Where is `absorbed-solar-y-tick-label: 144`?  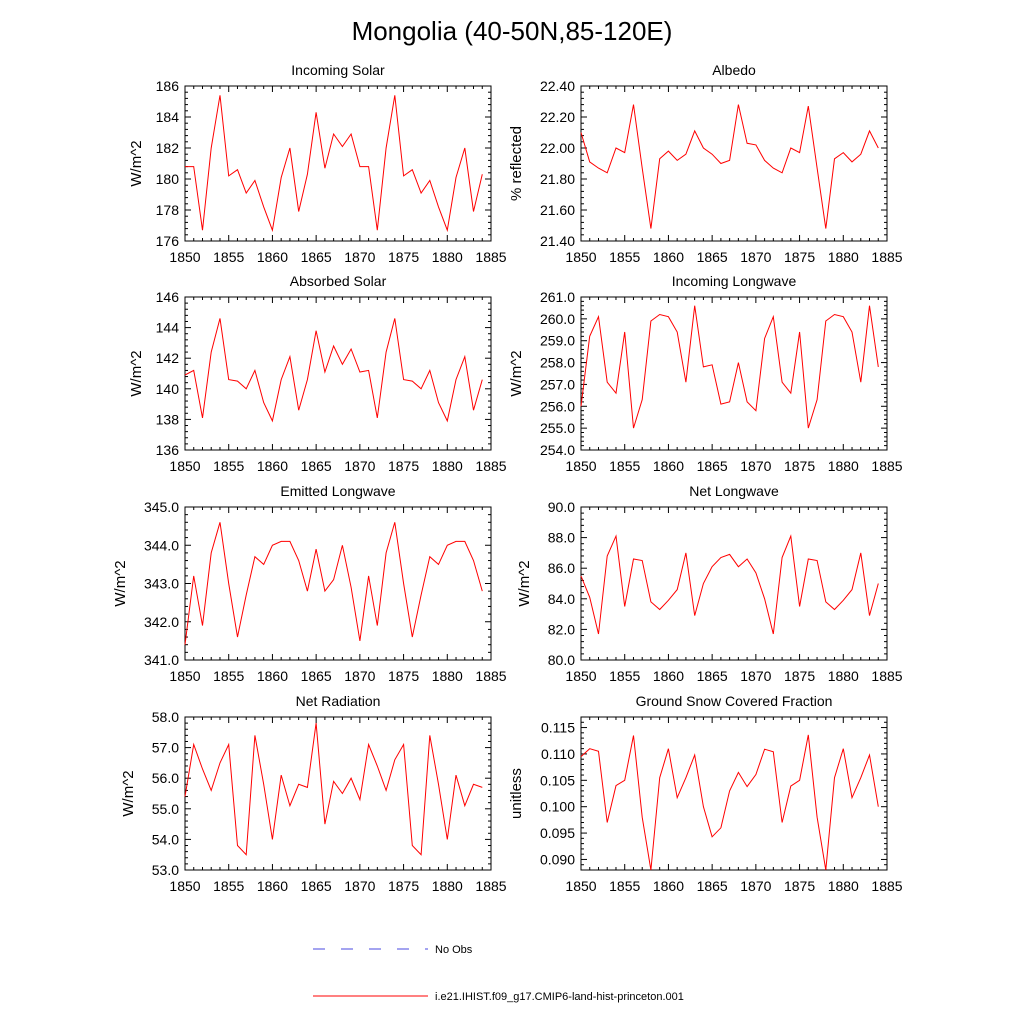
absorbed-solar-y-tick-label: 144 is located at coordinates (168, 328).